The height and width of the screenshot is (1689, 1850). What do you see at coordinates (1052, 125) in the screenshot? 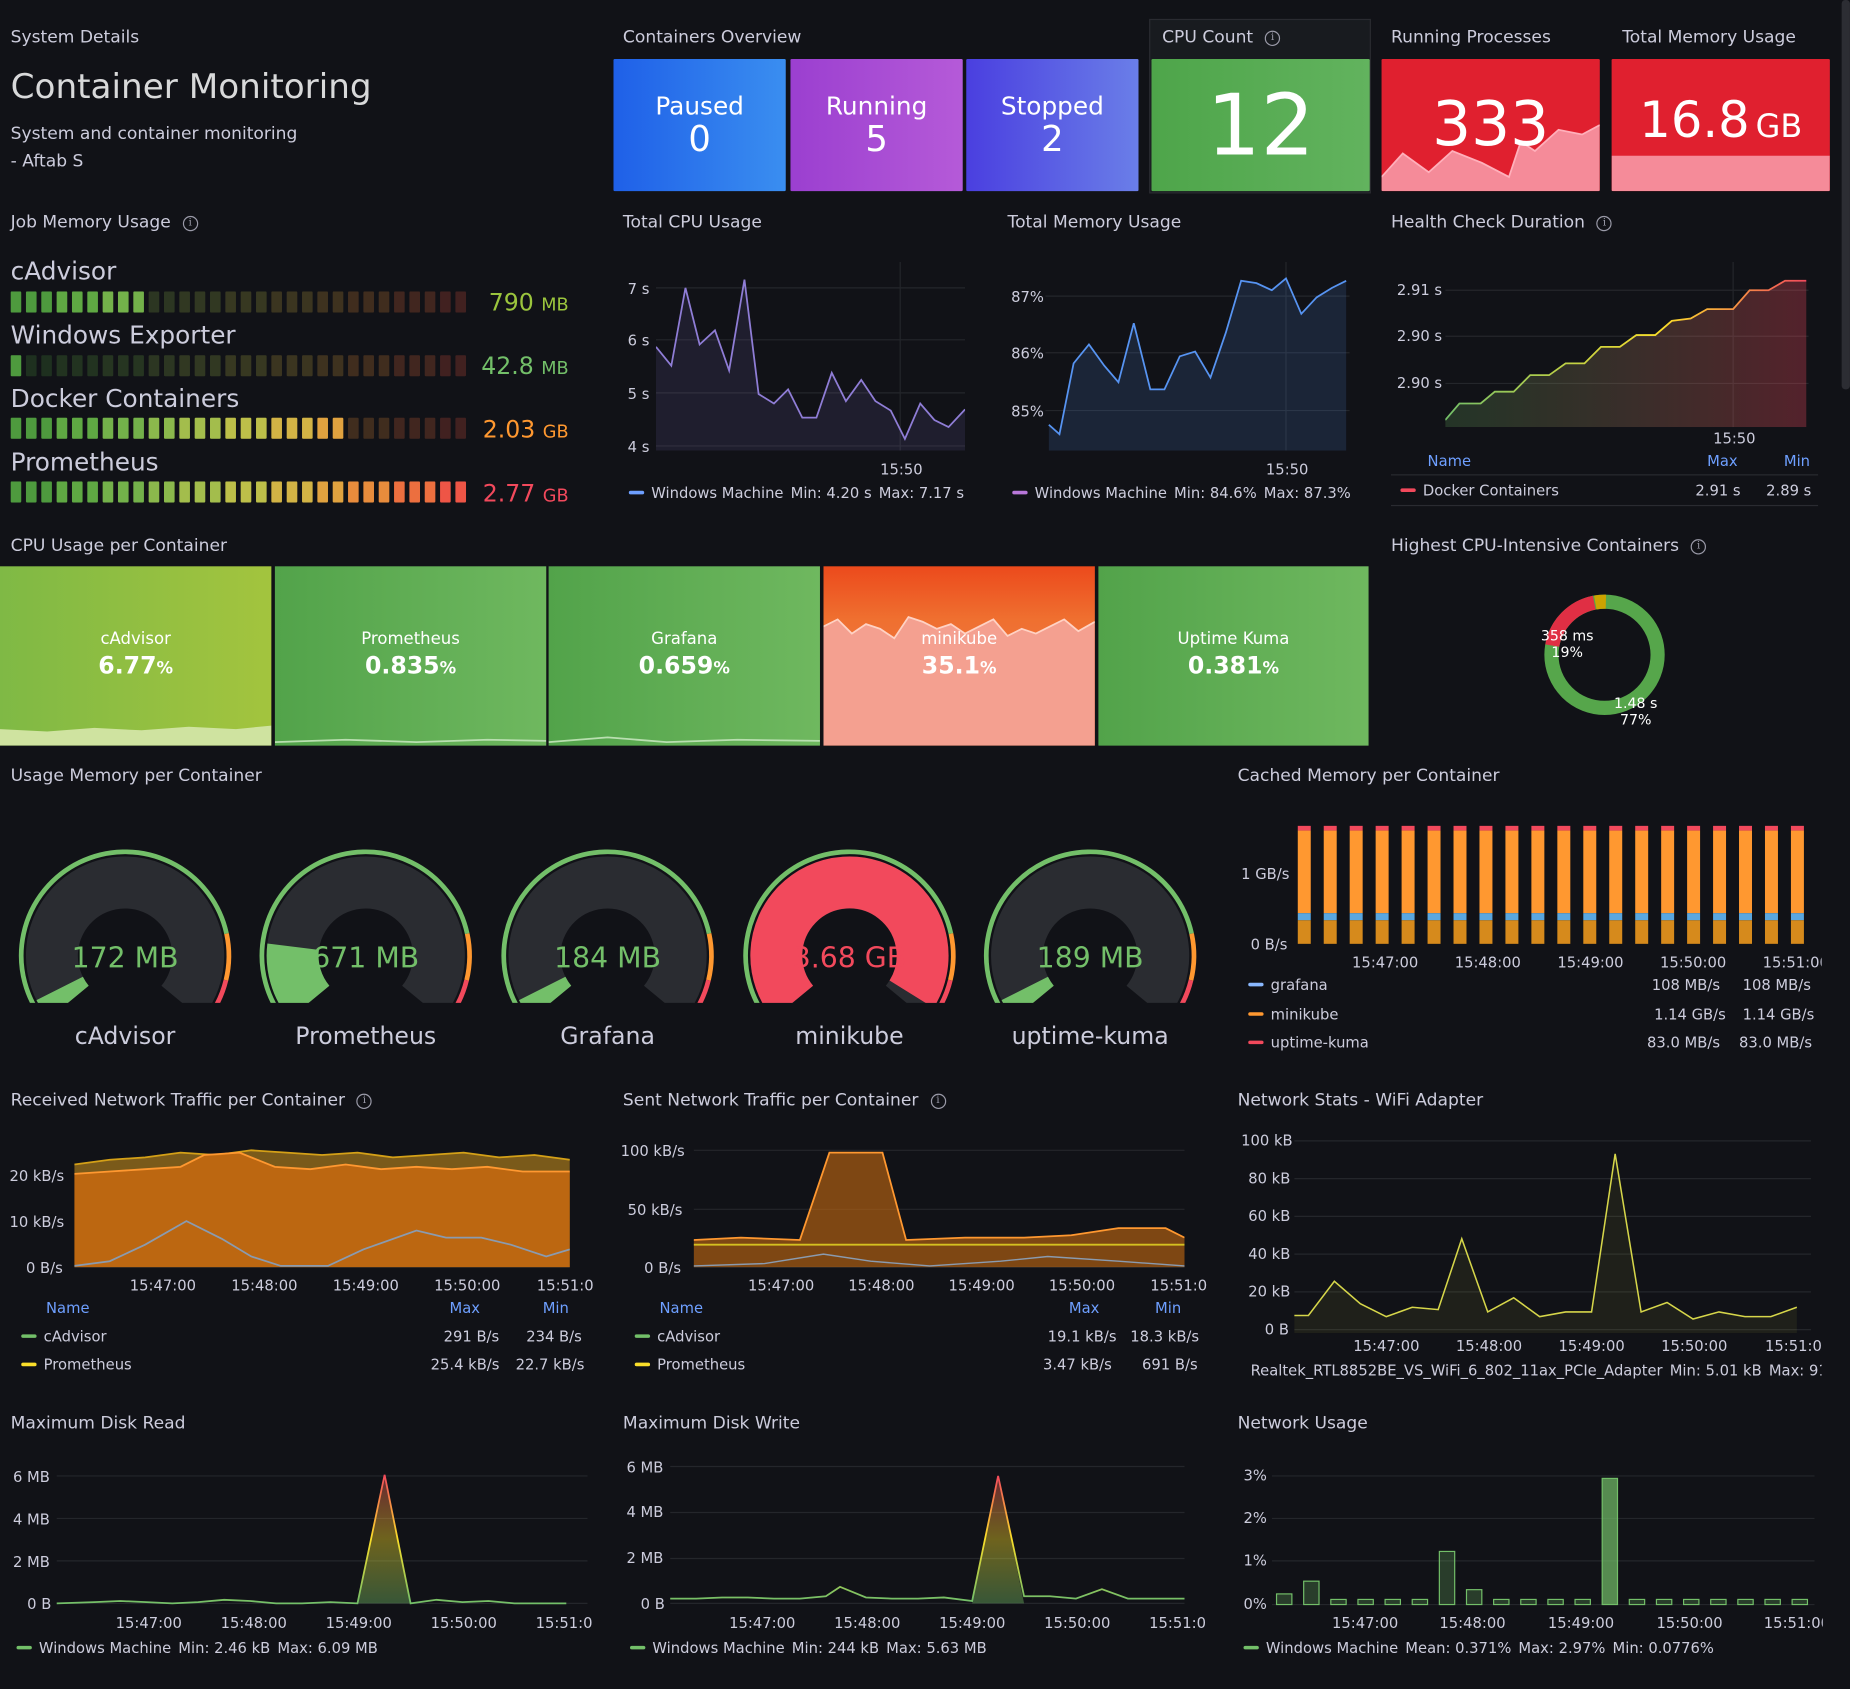
I see `stopped-stat: Stopped 2` at bounding box center [1052, 125].